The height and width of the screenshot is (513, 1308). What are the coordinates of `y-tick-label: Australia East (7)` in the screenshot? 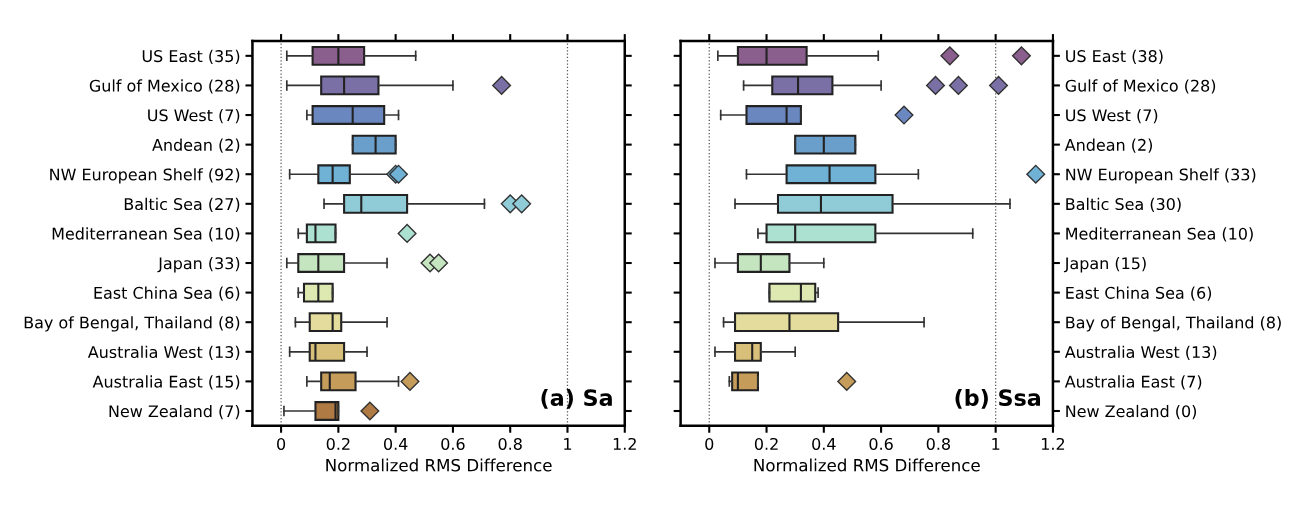 It's located at (1133, 382).